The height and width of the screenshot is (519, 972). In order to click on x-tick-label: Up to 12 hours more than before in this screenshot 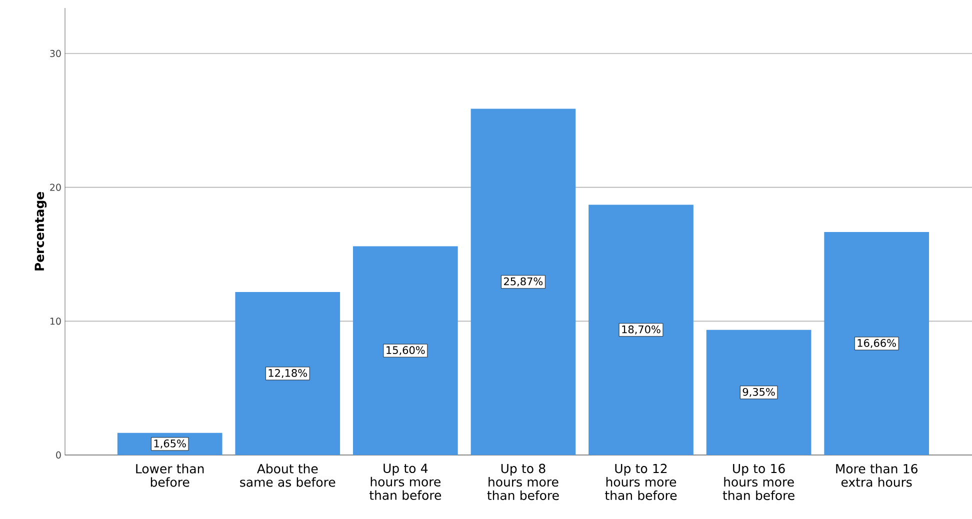, I will do `click(641, 482)`.